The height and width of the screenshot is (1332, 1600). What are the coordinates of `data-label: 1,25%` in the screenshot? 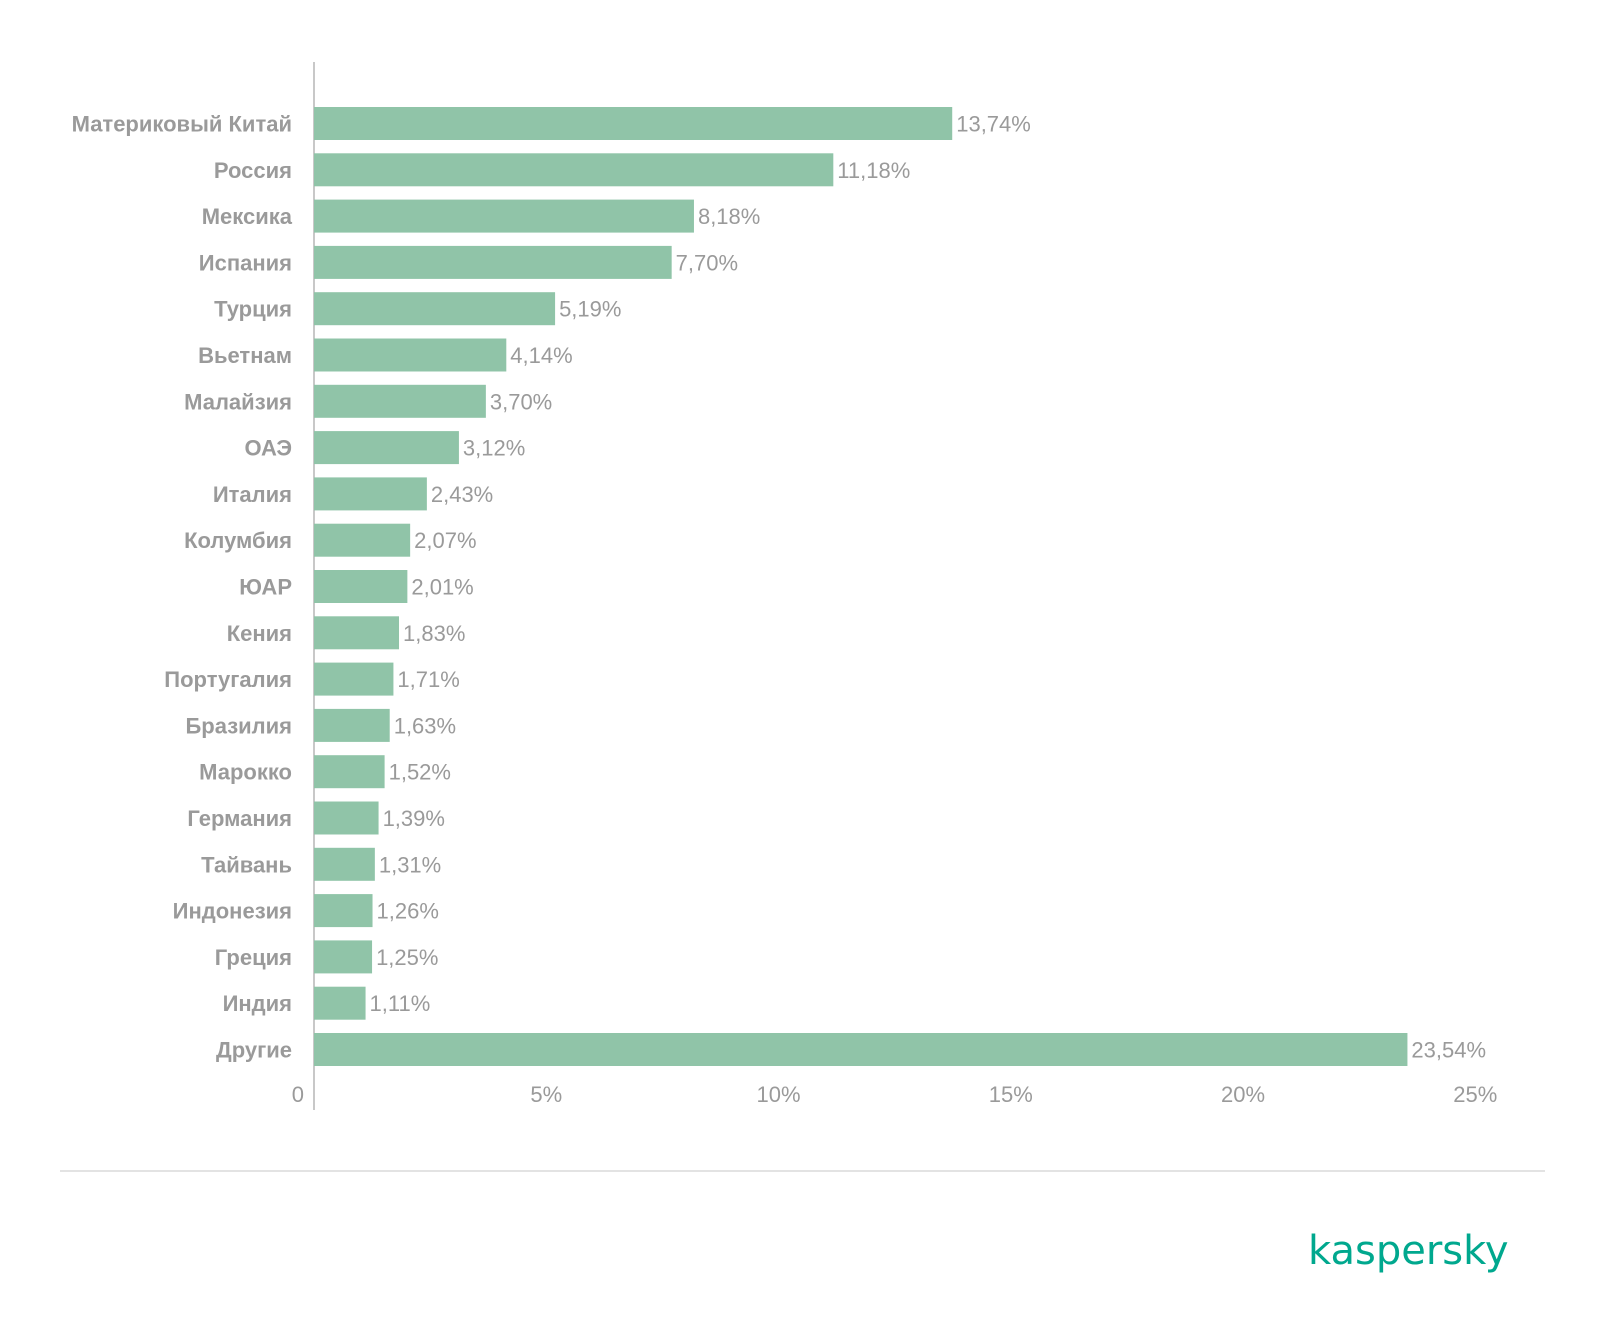 It's located at (407, 957).